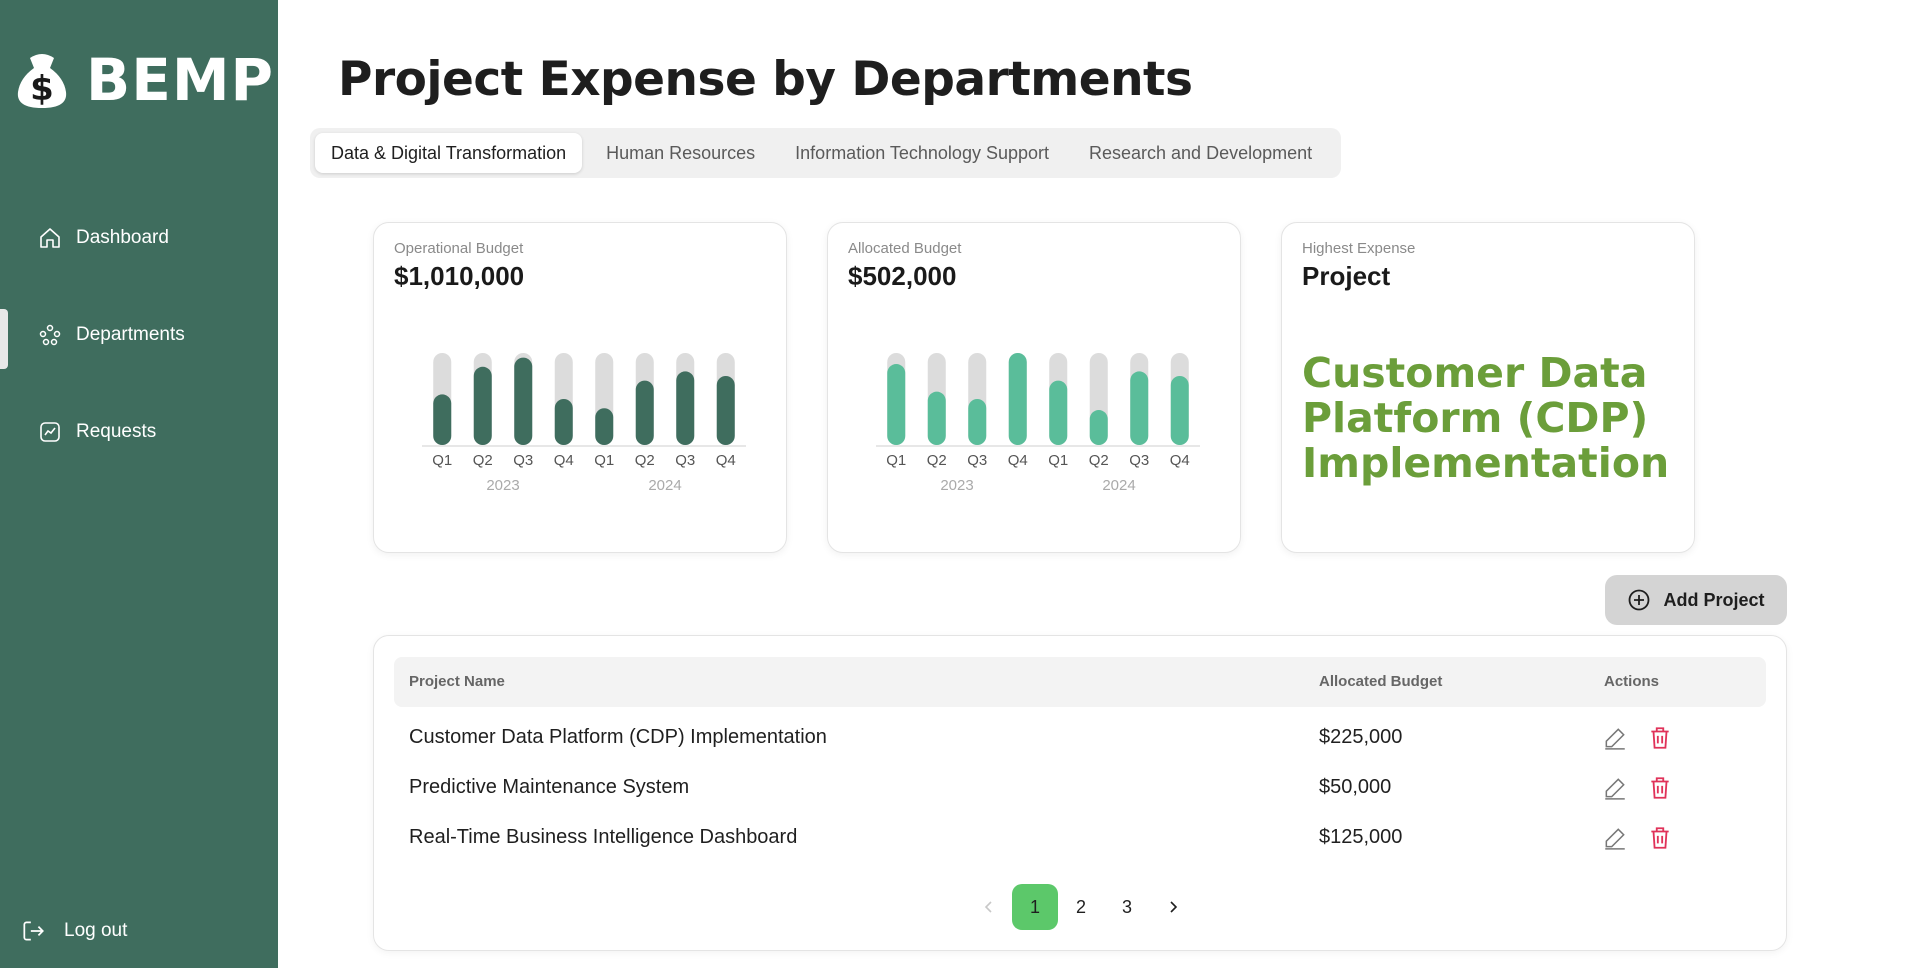 The width and height of the screenshot is (1910, 968). Describe the element at coordinates (1359, 248) in the screenshot. I see `card-label: Highest Expense` at that location.